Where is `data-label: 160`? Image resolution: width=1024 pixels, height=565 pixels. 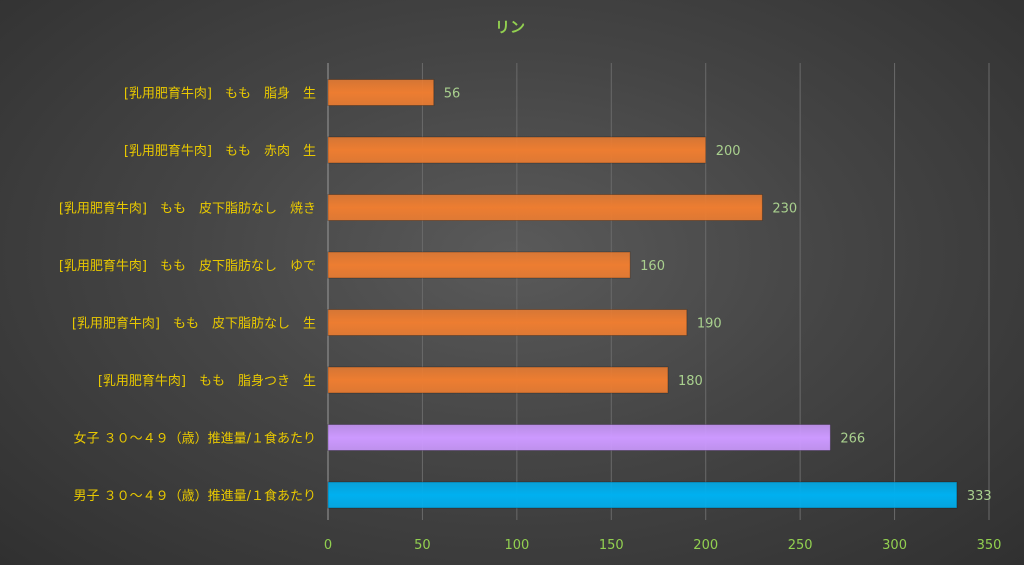
data-label: 160 is located at coordinates (652, 266).